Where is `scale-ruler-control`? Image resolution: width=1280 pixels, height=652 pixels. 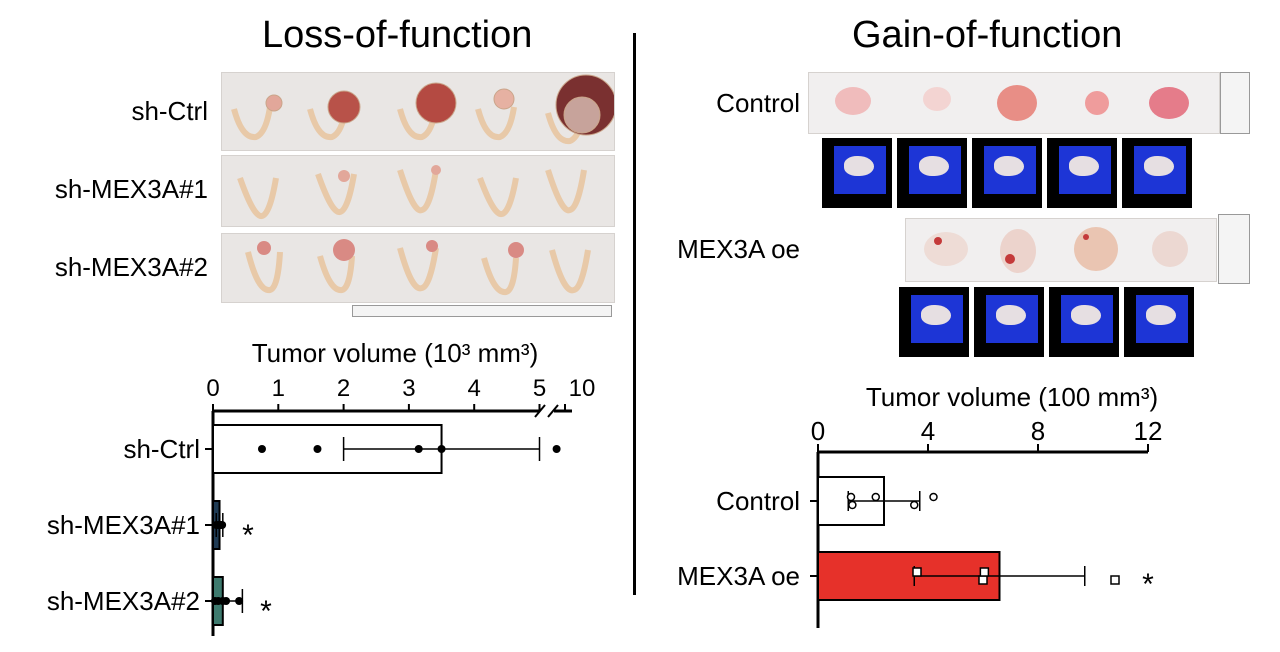
scale-ruler-control is located at coordinates (1235, 103).